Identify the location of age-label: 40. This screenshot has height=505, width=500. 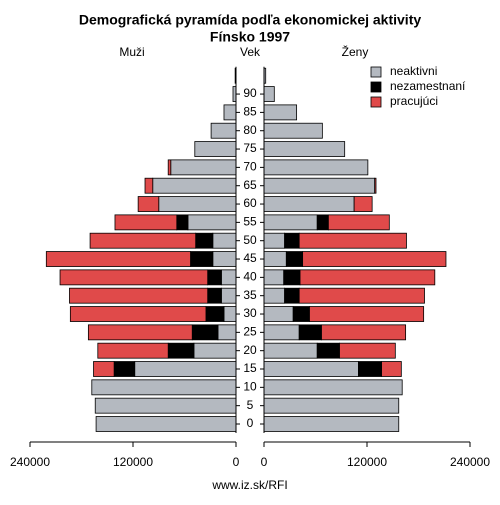
(250, 277).